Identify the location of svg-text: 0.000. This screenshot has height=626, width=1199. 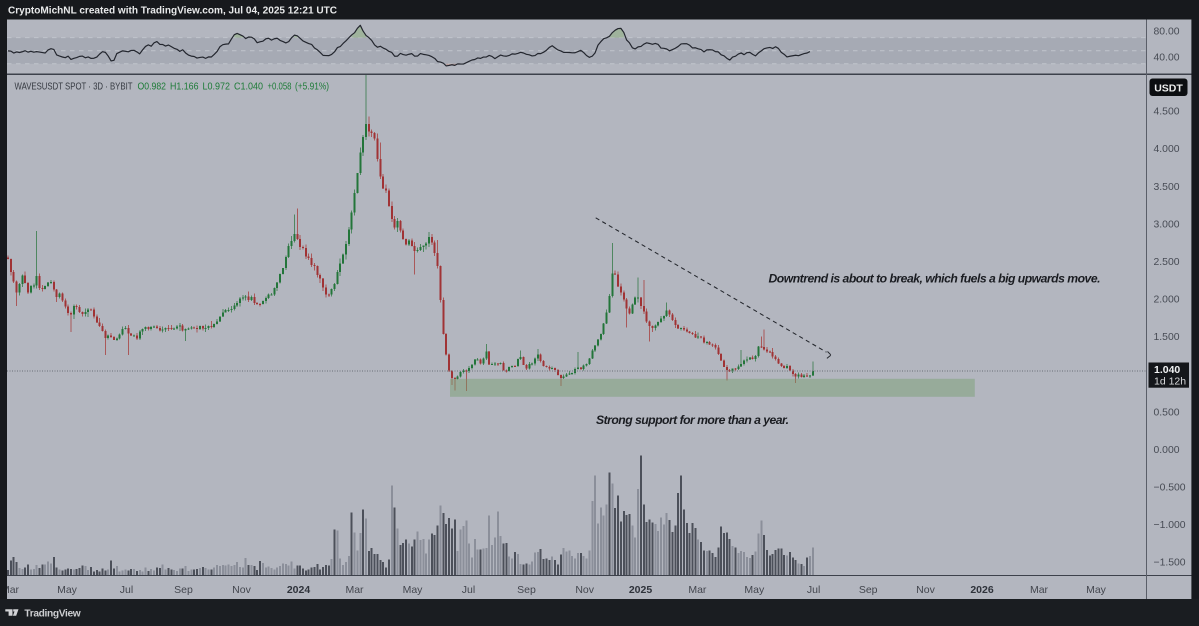
(1167, 450).